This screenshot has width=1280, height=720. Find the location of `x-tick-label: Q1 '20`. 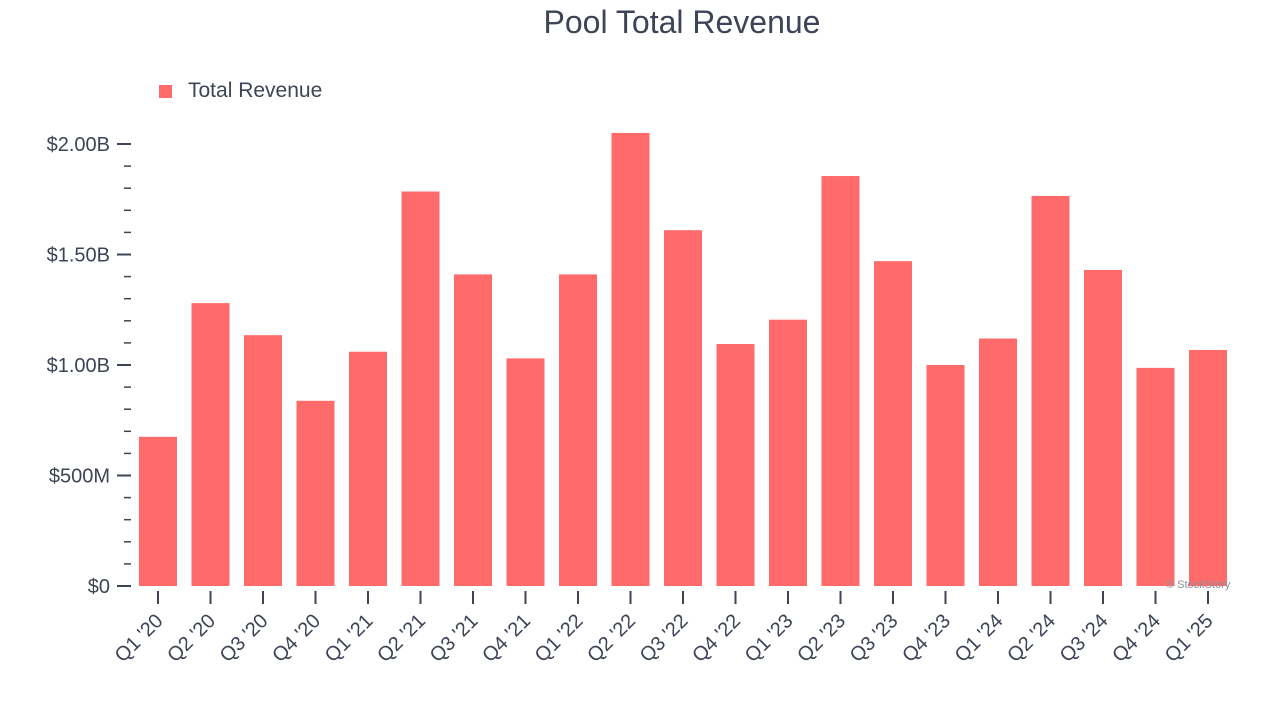

x-tick-label: Q1 '20 is located at coordinates (139, 638).